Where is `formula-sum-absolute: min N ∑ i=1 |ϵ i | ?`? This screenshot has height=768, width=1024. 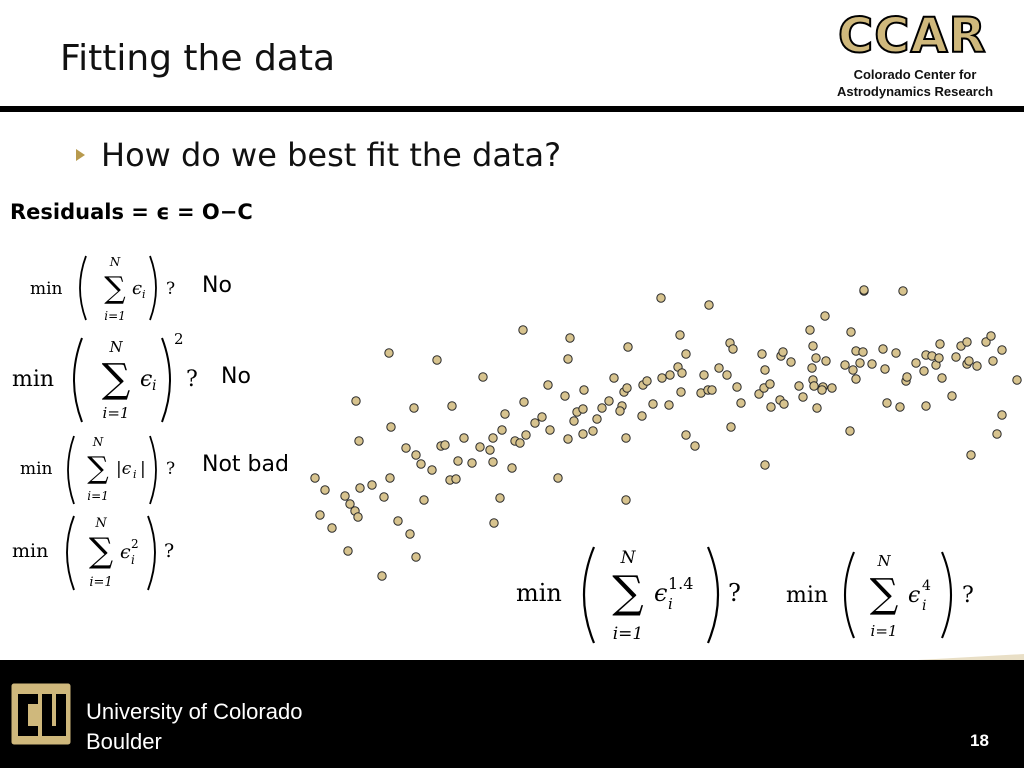
formula-sum-absolute: min N ∑ i=1 |ϵ i | ? is located at coordinates (97, 470).